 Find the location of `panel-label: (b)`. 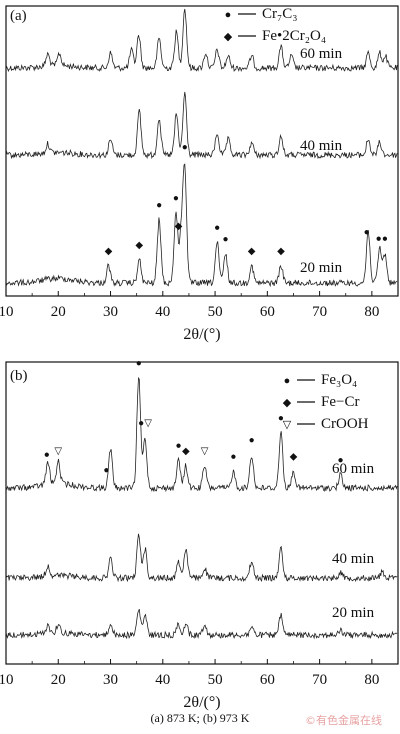

panel-label: (b) is located at coordinates (19, 376).